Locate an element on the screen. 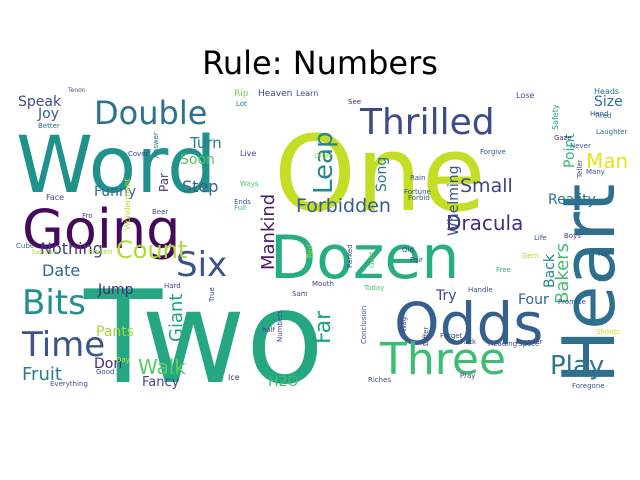 This screenshot has width=640, height=480. word-double: Double is located at coordinates (150, 113).